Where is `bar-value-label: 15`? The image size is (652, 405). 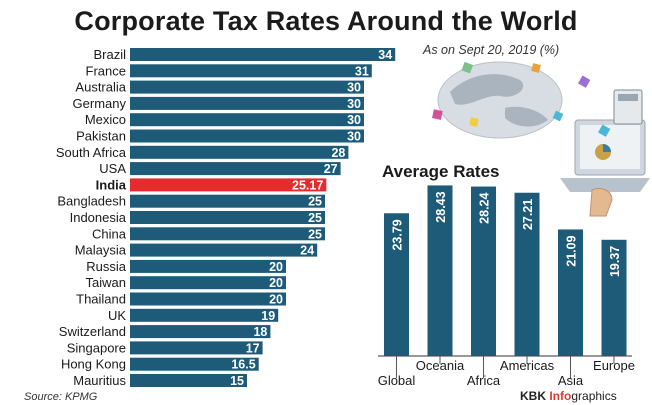
bar-value-label: 15 is located at coordinates (237, 381).